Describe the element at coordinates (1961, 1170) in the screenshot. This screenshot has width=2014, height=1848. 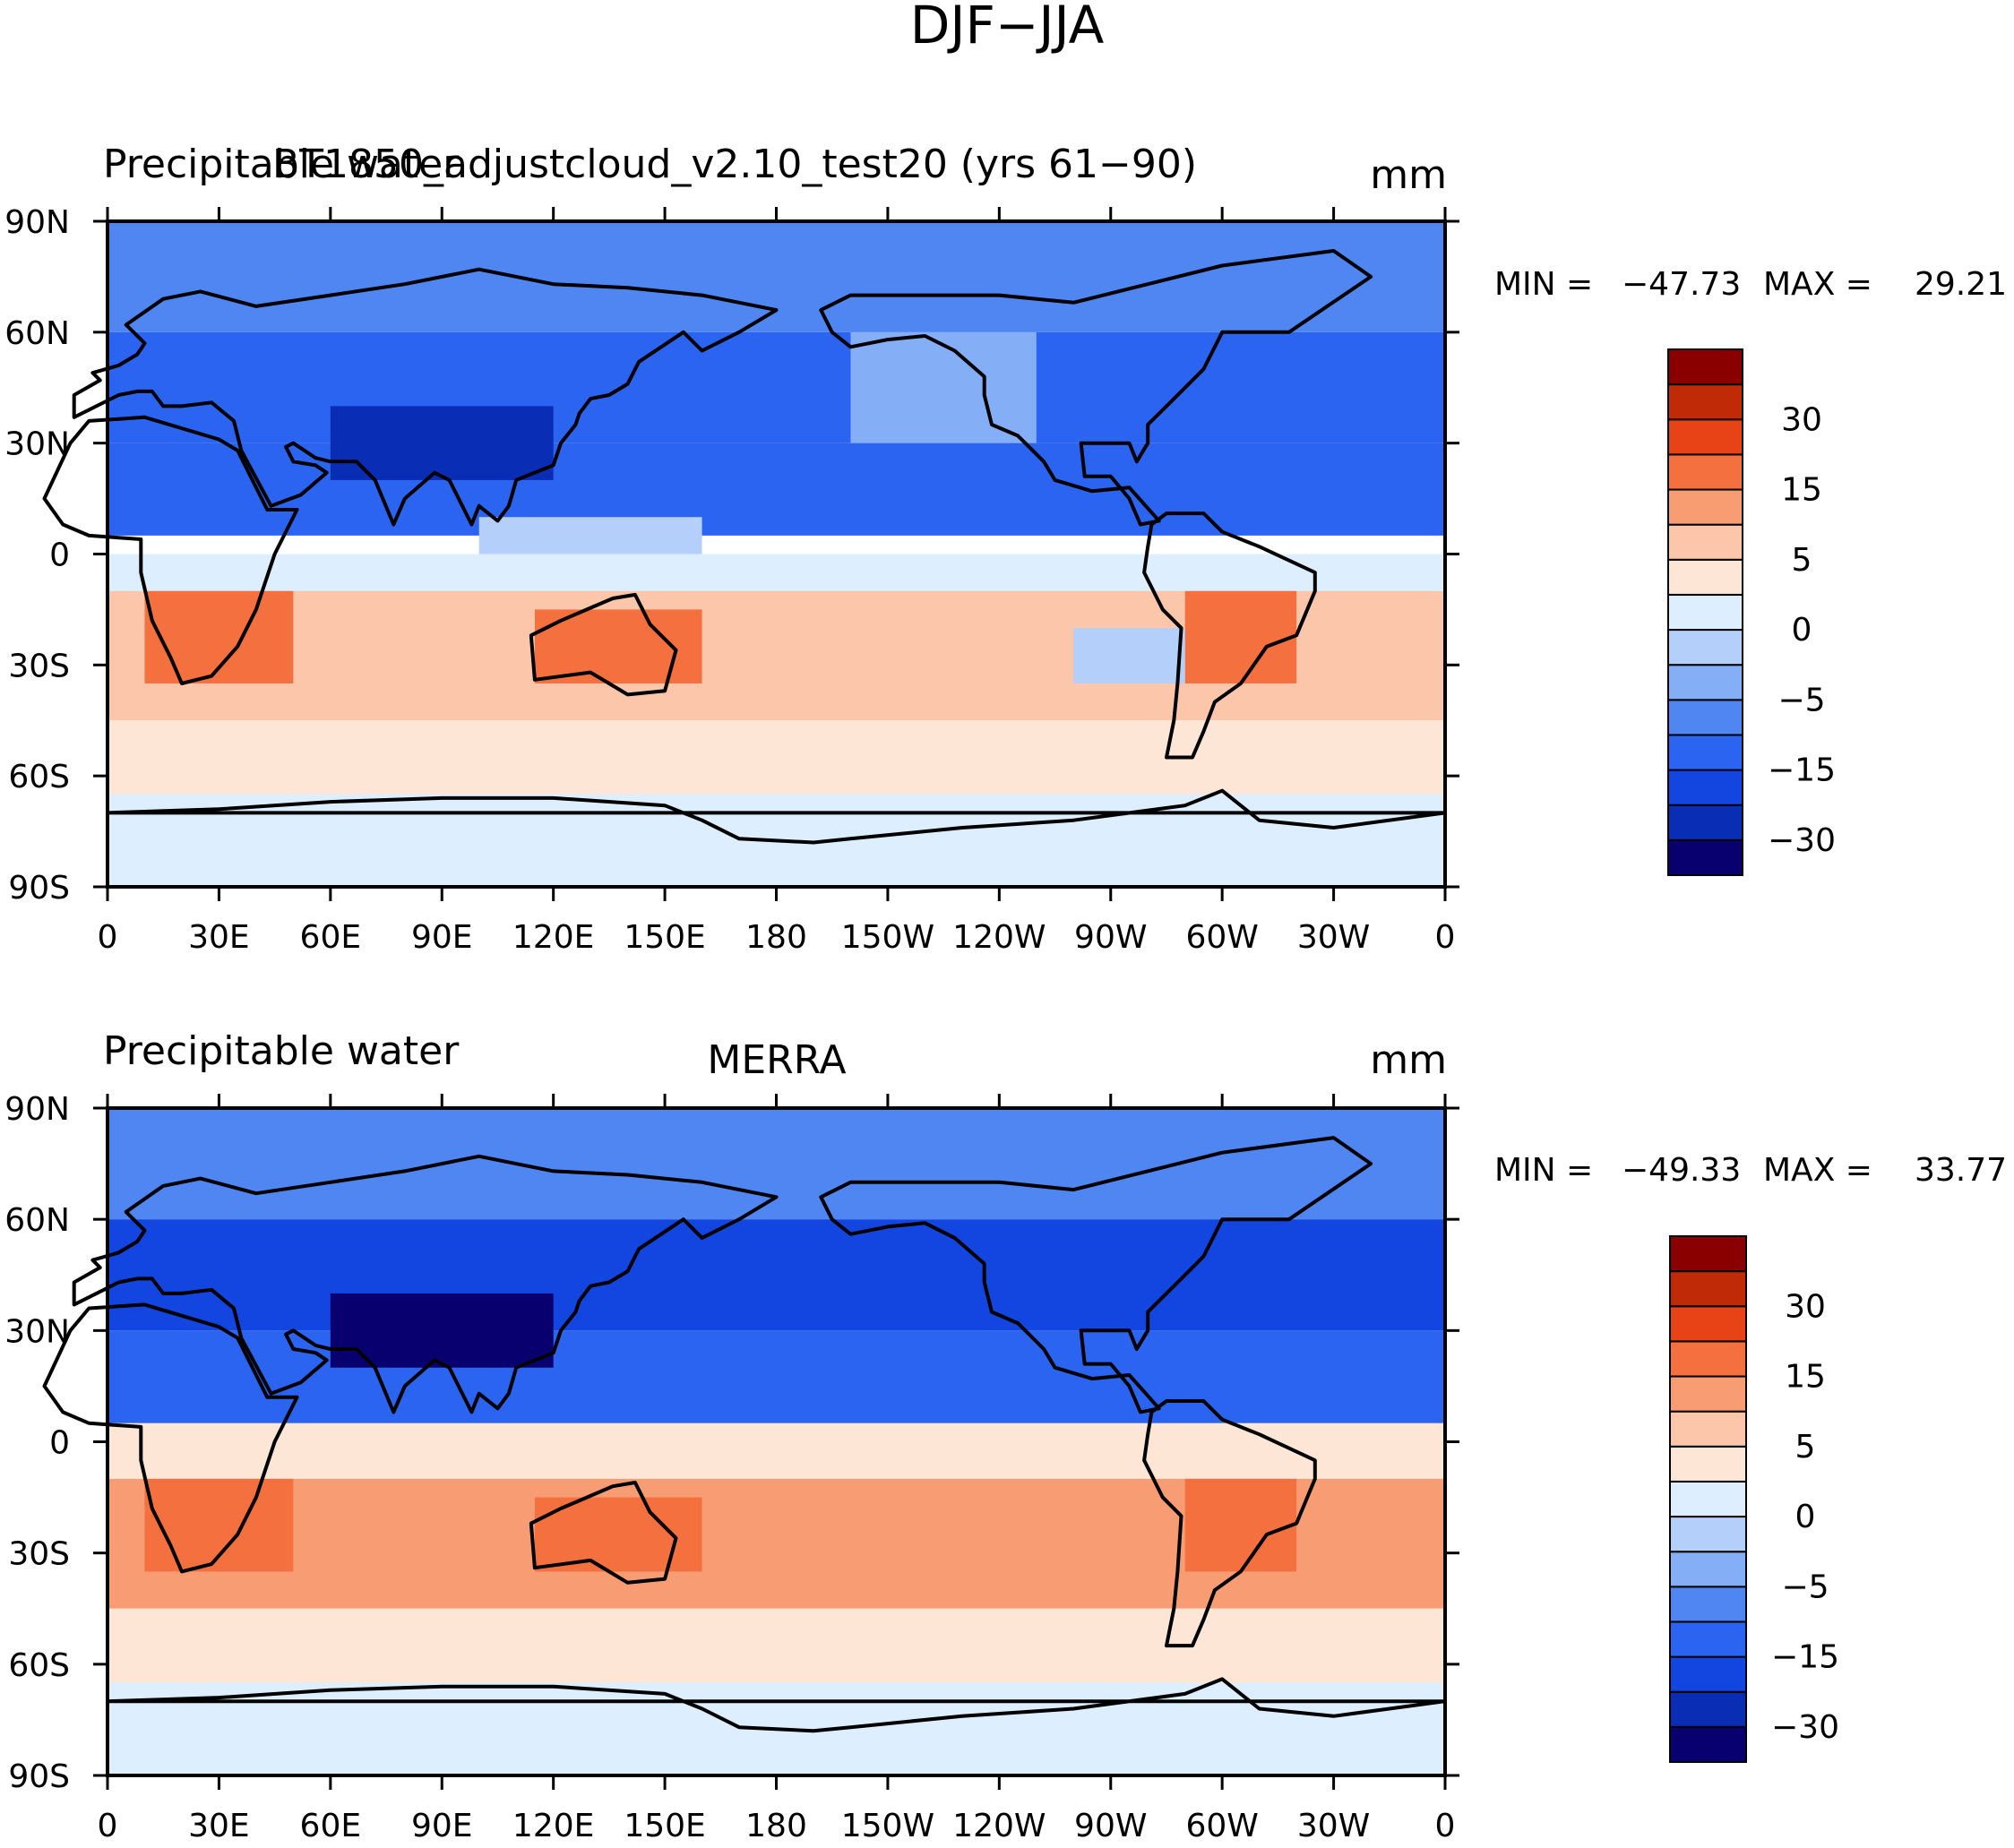
I see `max-value: 33.77` at that location.